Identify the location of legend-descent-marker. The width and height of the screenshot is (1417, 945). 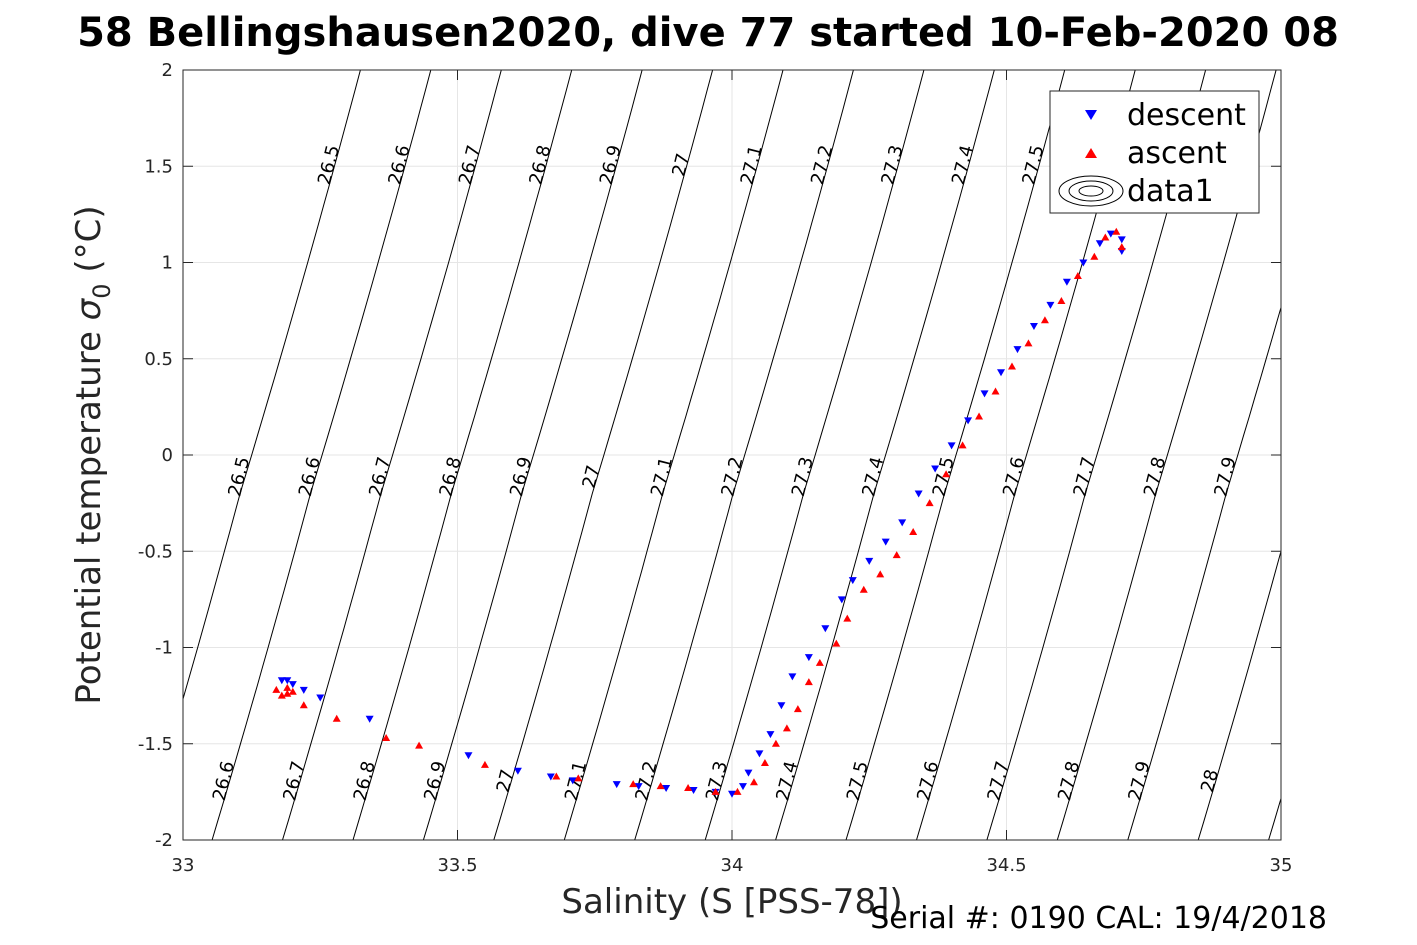
(1091, 115).